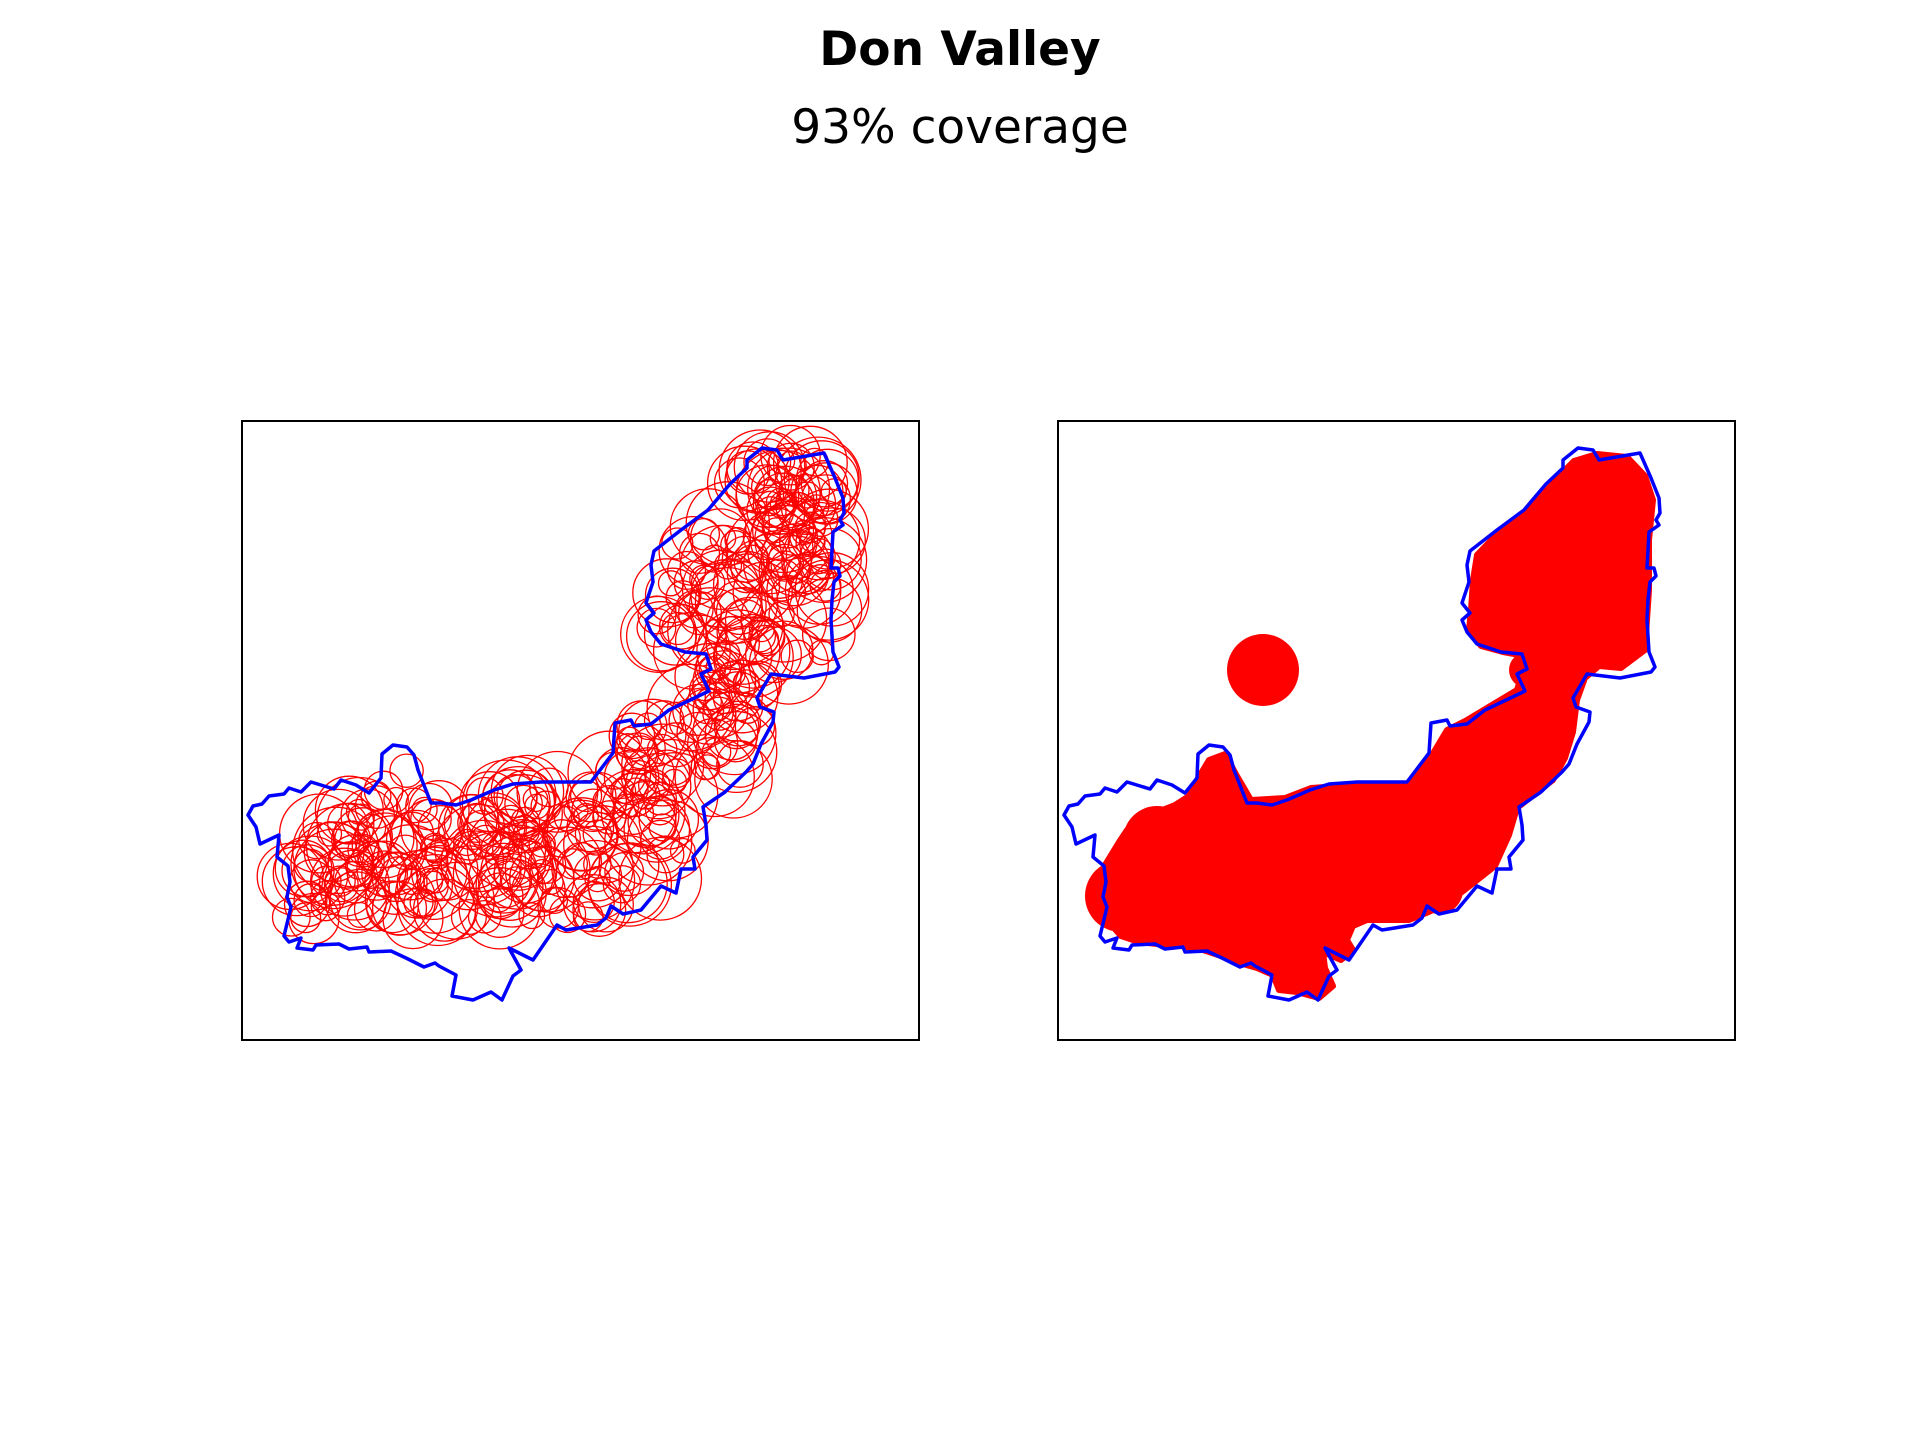 Image resolution: width=1920 pixels, height=1440 pixels. I want to click on coverage-union-map, so click(1361, 723).